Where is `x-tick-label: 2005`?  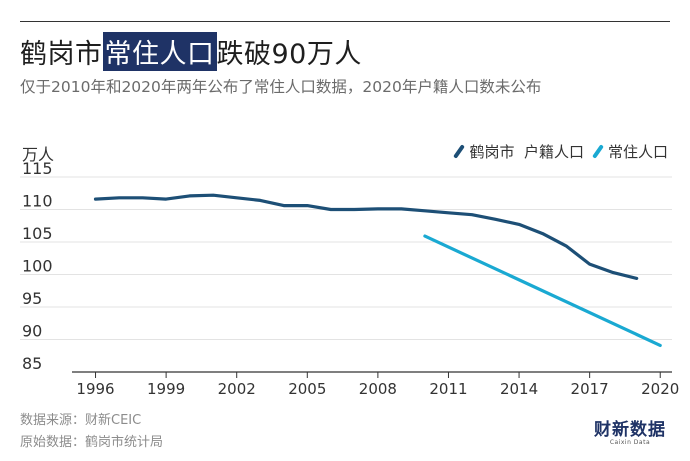
x-tick-label: 2005 is located at coordinates (307, 389).